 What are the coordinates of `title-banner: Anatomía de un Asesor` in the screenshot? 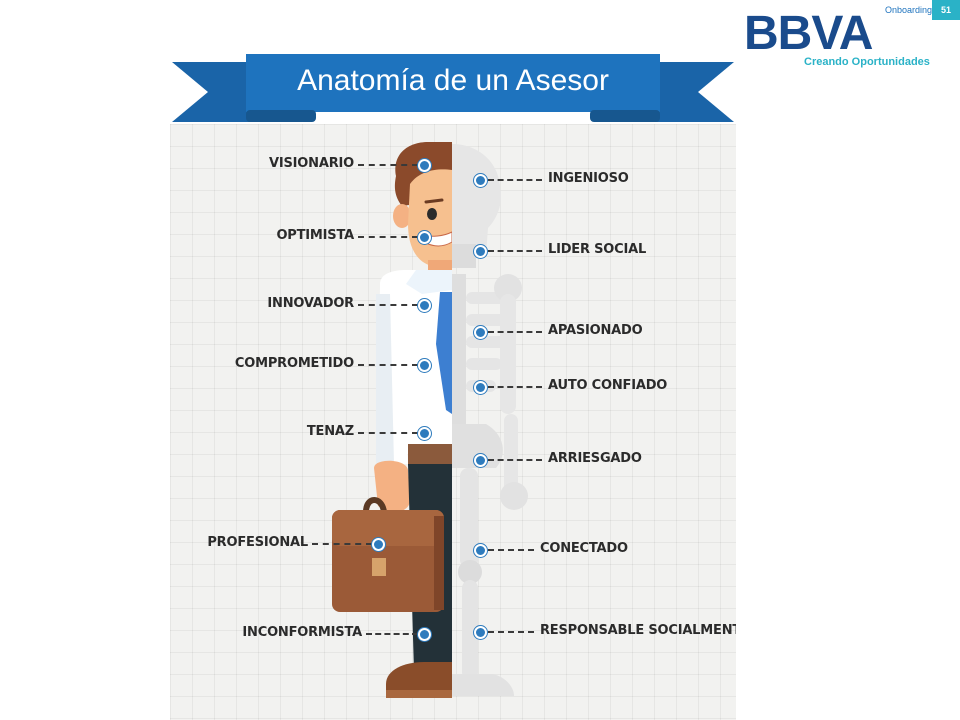 It's located at (453, 88).